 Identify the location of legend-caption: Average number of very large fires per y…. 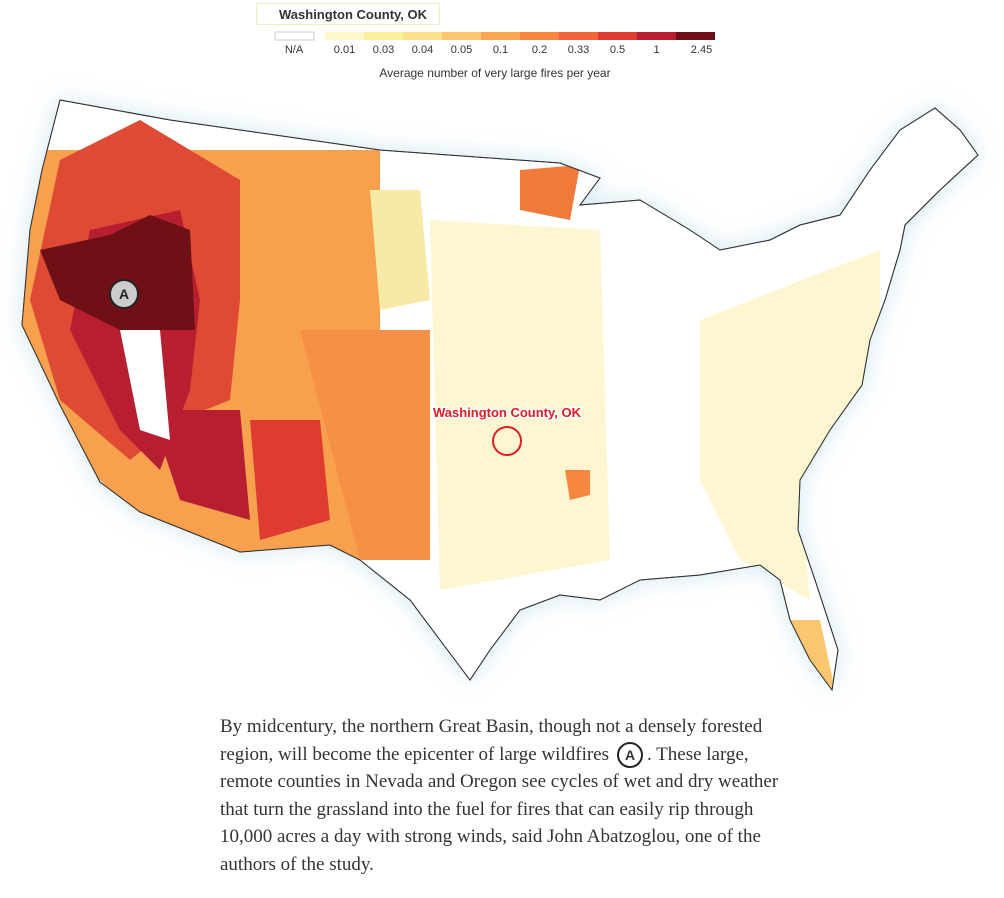
(494, 73).